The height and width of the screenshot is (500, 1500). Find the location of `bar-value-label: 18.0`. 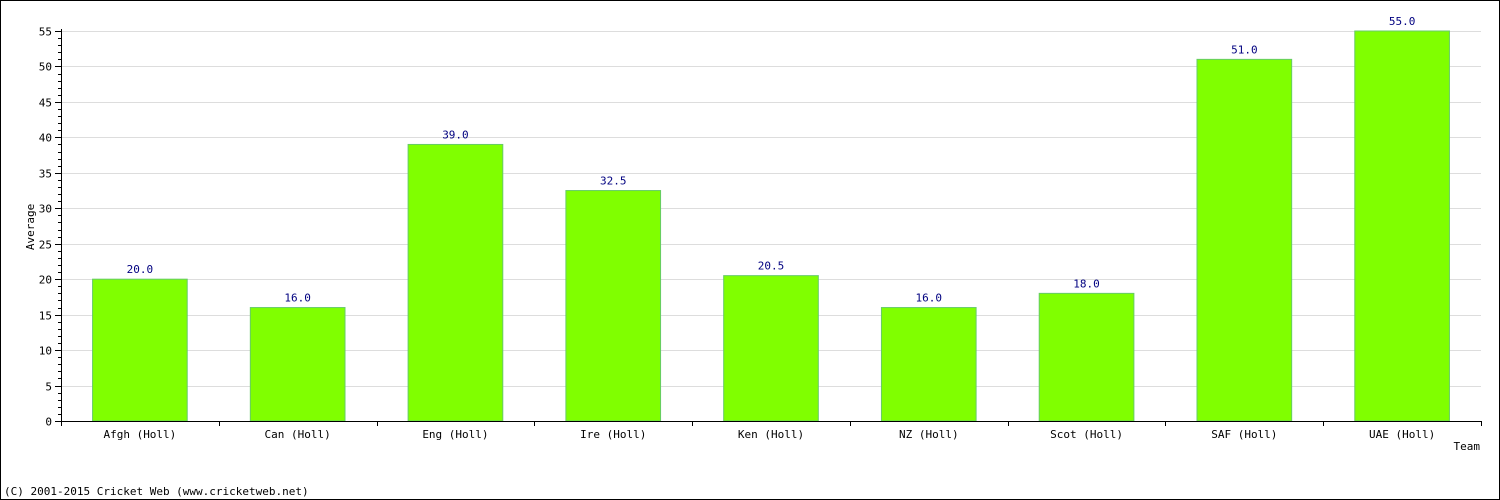

bar-value-label: 18.0 is located at coordinates (1086, 283).